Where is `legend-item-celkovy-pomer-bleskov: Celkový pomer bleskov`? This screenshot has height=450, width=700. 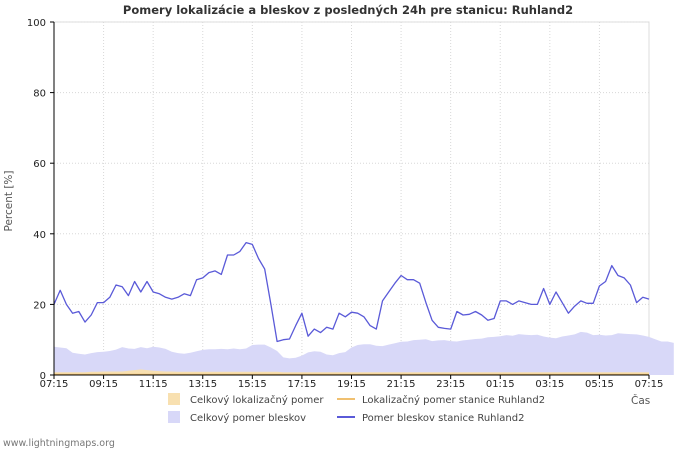
legend-item-celkovy-pomer-bleskov: Celkový pomer bleskov is located at coordinates (237, 417).